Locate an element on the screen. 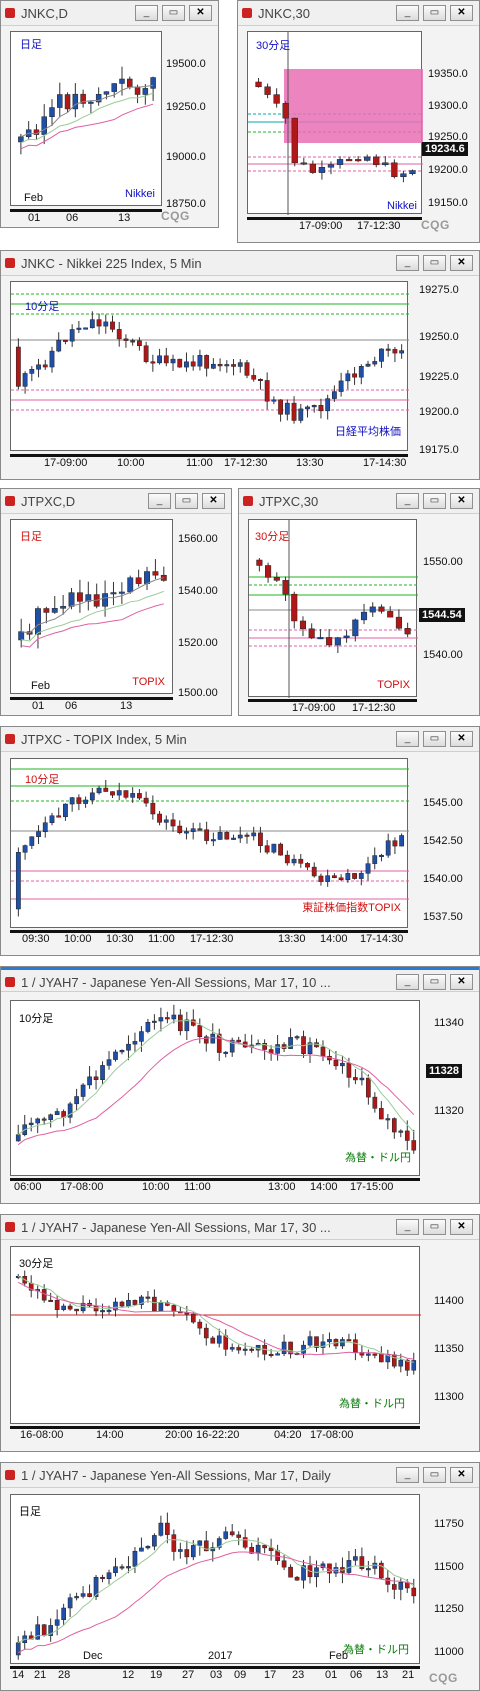  chart-plot: 30分足 為替・ドル円 is located at coordinates (215, 1335).